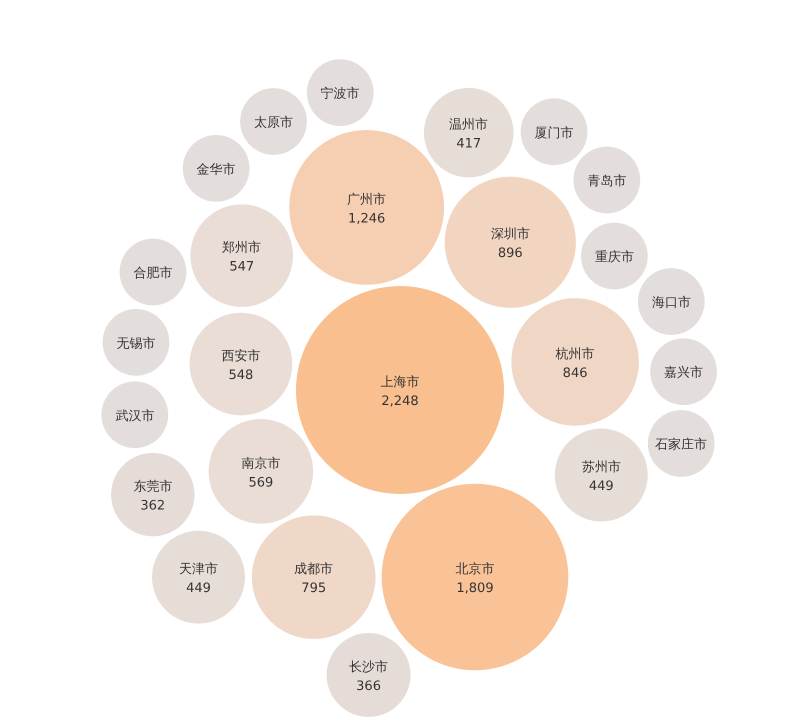 This screenshot has width=800, height=722. Describe the element at coordinates (671, 303) in the screenshot. I see `category-label: 海口市` at that location.